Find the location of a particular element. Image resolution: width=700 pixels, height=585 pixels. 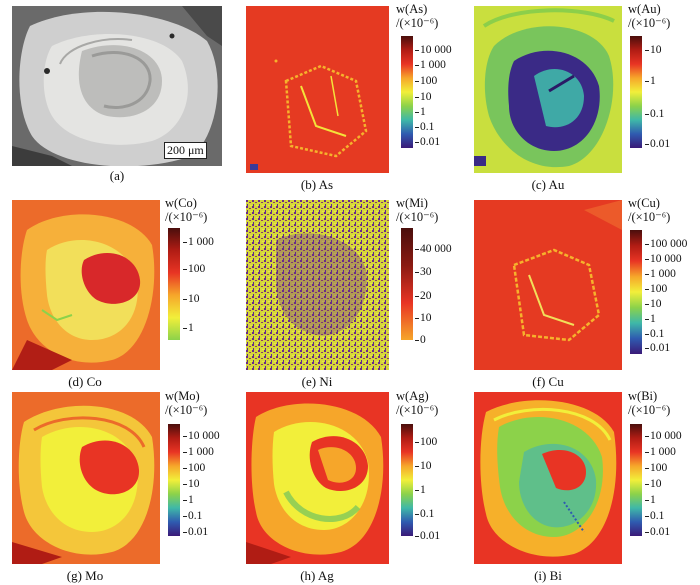

map-ni is located at coordinates (317, 285).